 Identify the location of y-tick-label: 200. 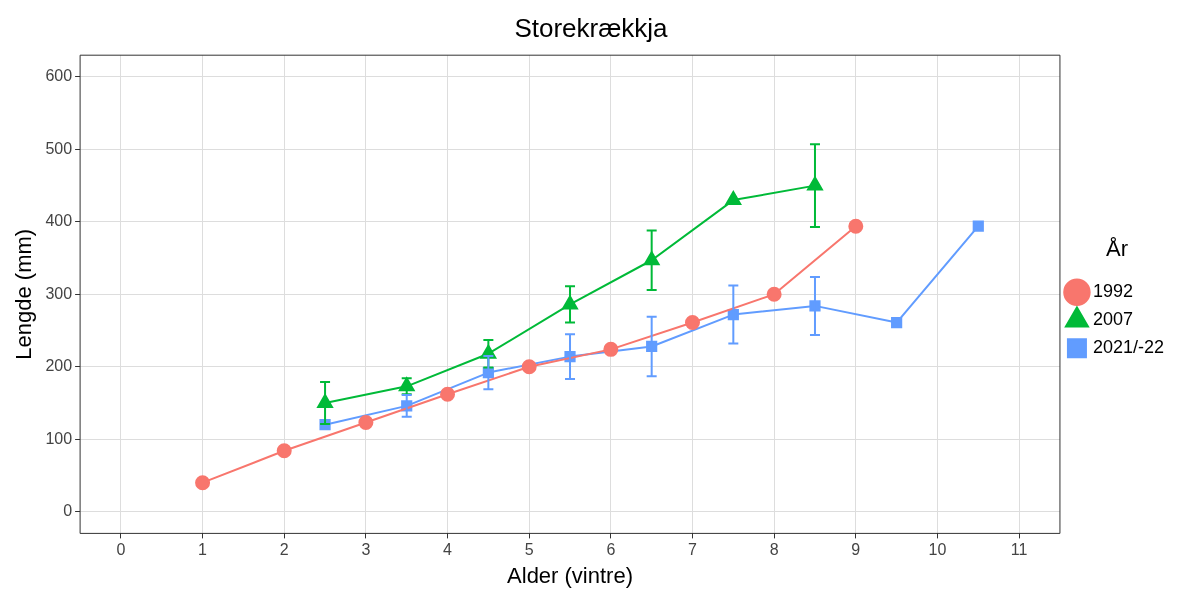
(59, 366).